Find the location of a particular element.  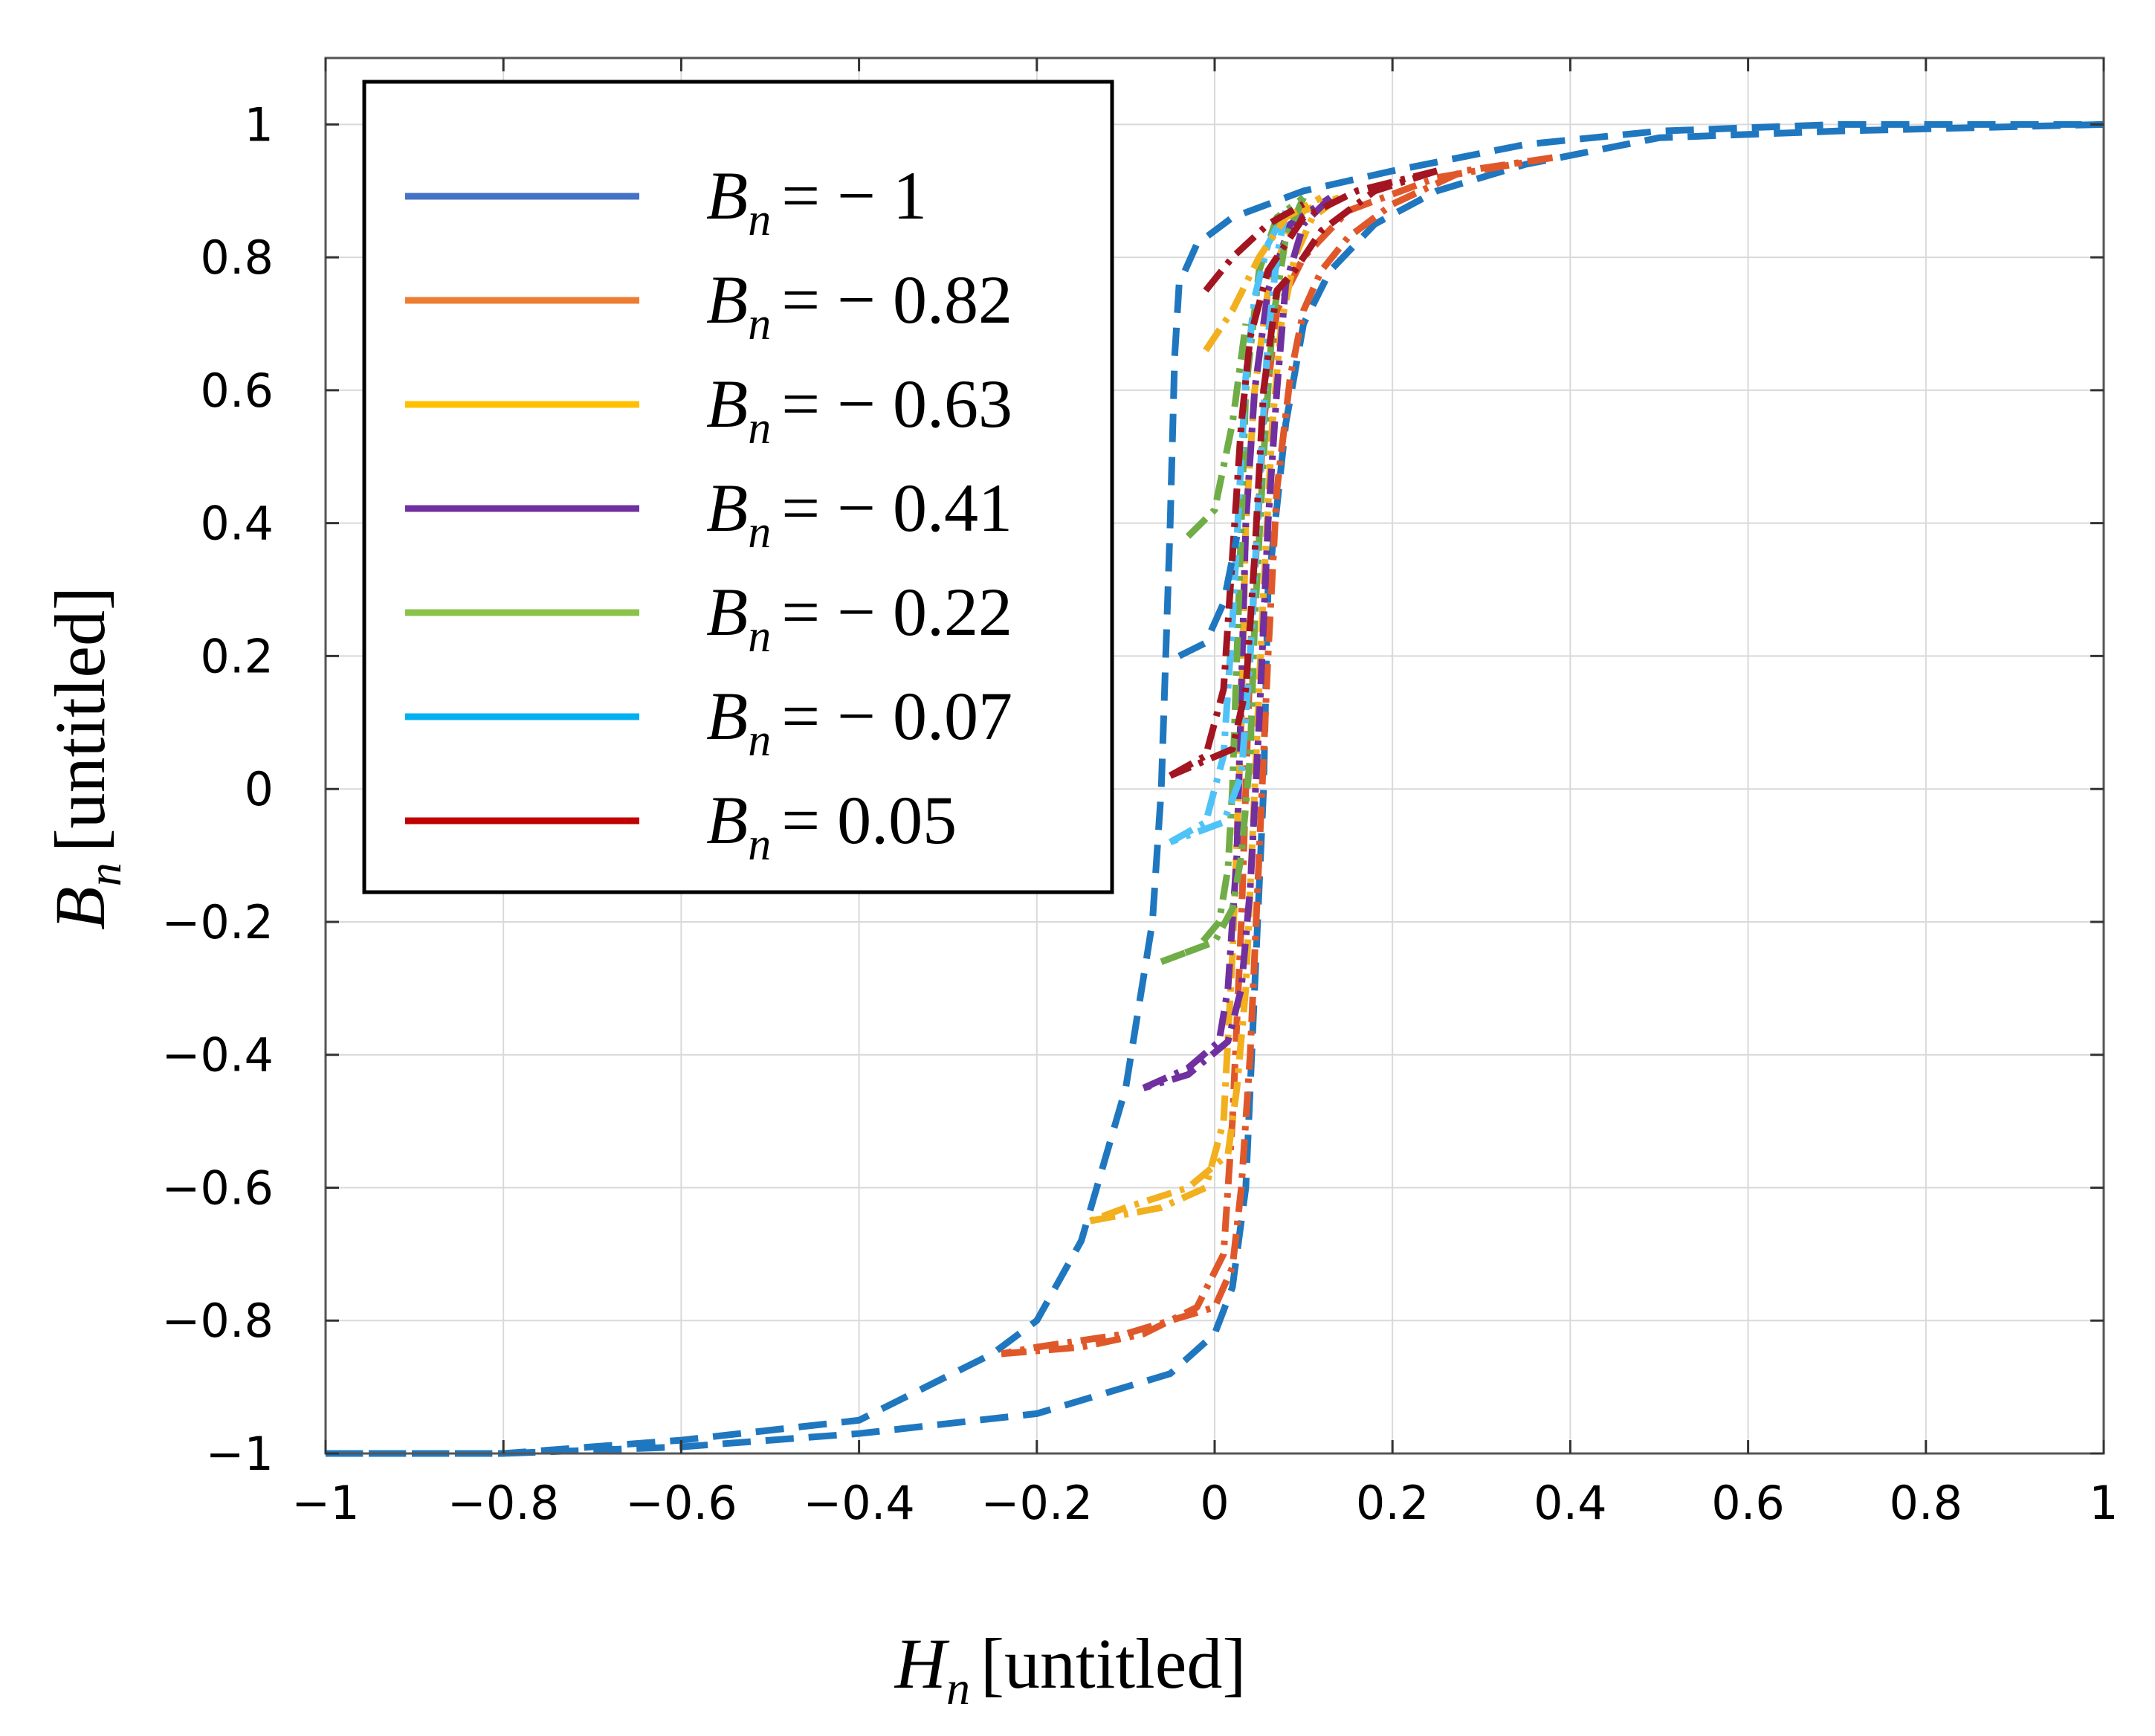

legend-label-0: Bn = − 1 is located at coordinates (816, 201).